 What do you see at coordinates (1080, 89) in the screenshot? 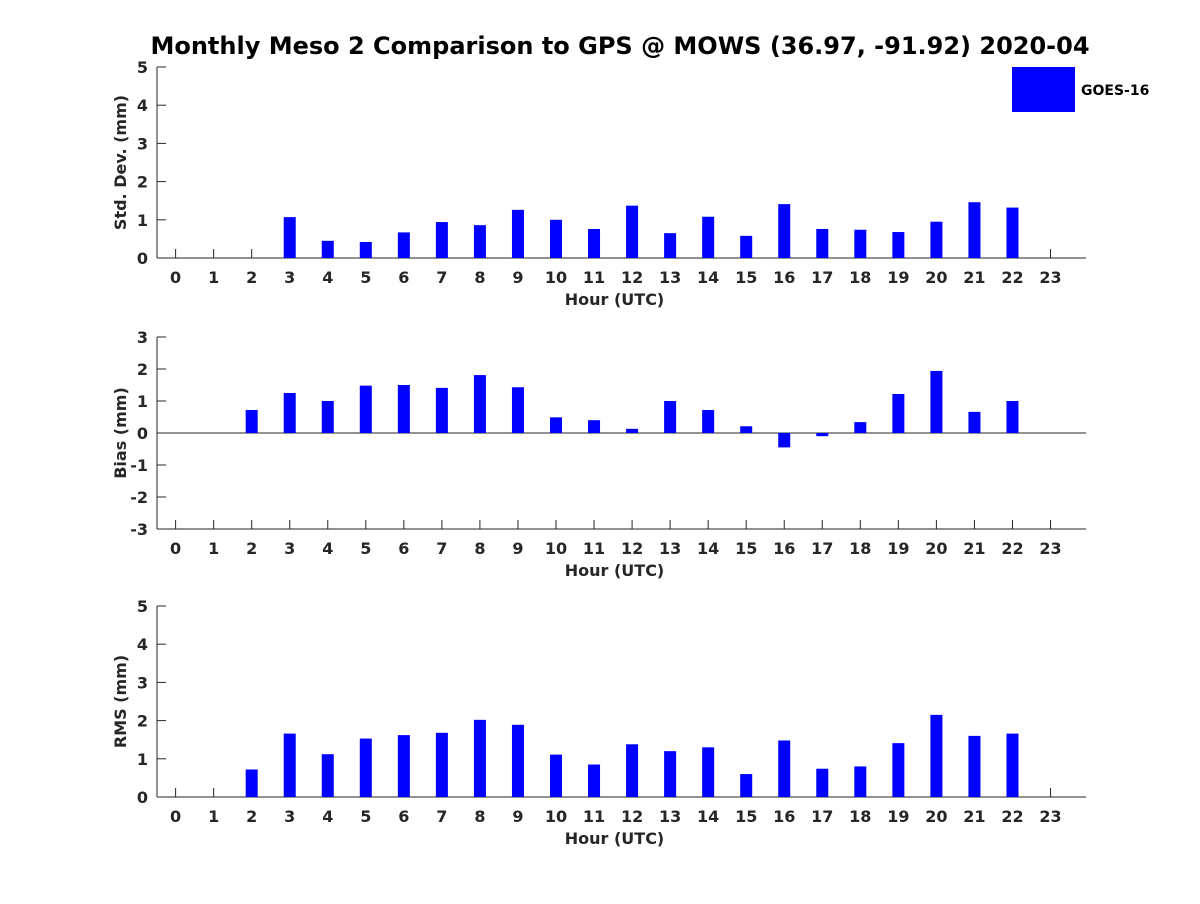
I see `legend: GOES-16` at bounding box center [1080, 89].